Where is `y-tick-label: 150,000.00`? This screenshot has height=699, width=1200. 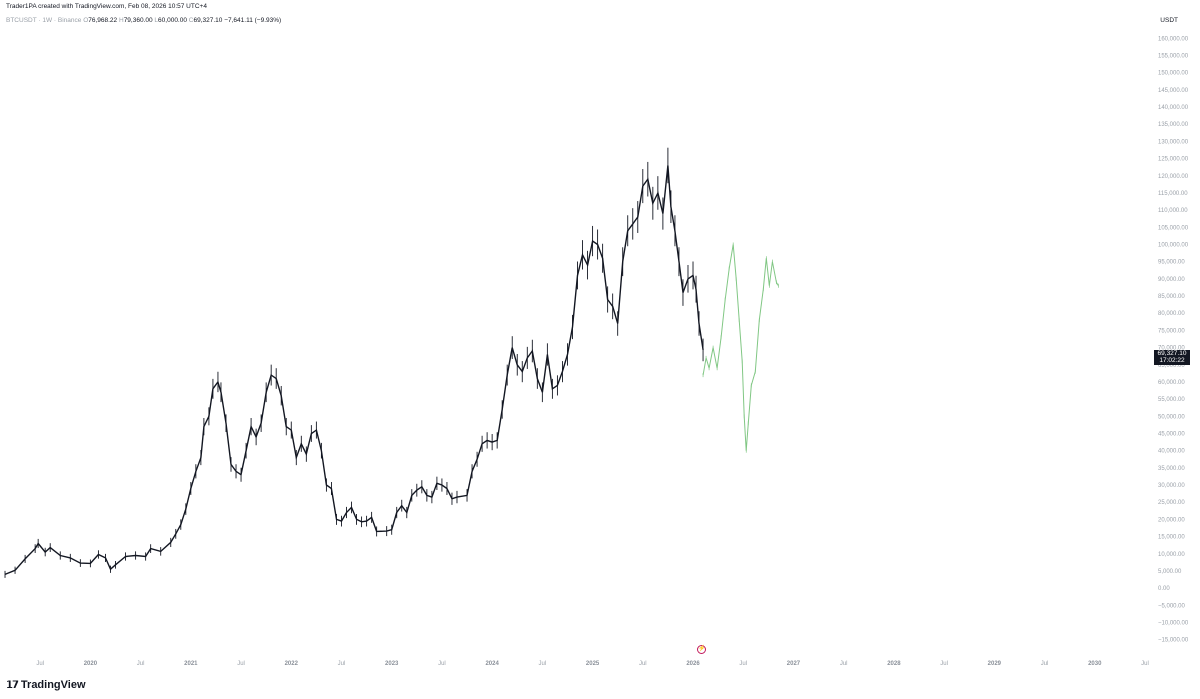 y-tick-label: 150,000.00 is located at coordinates (1173, 74).